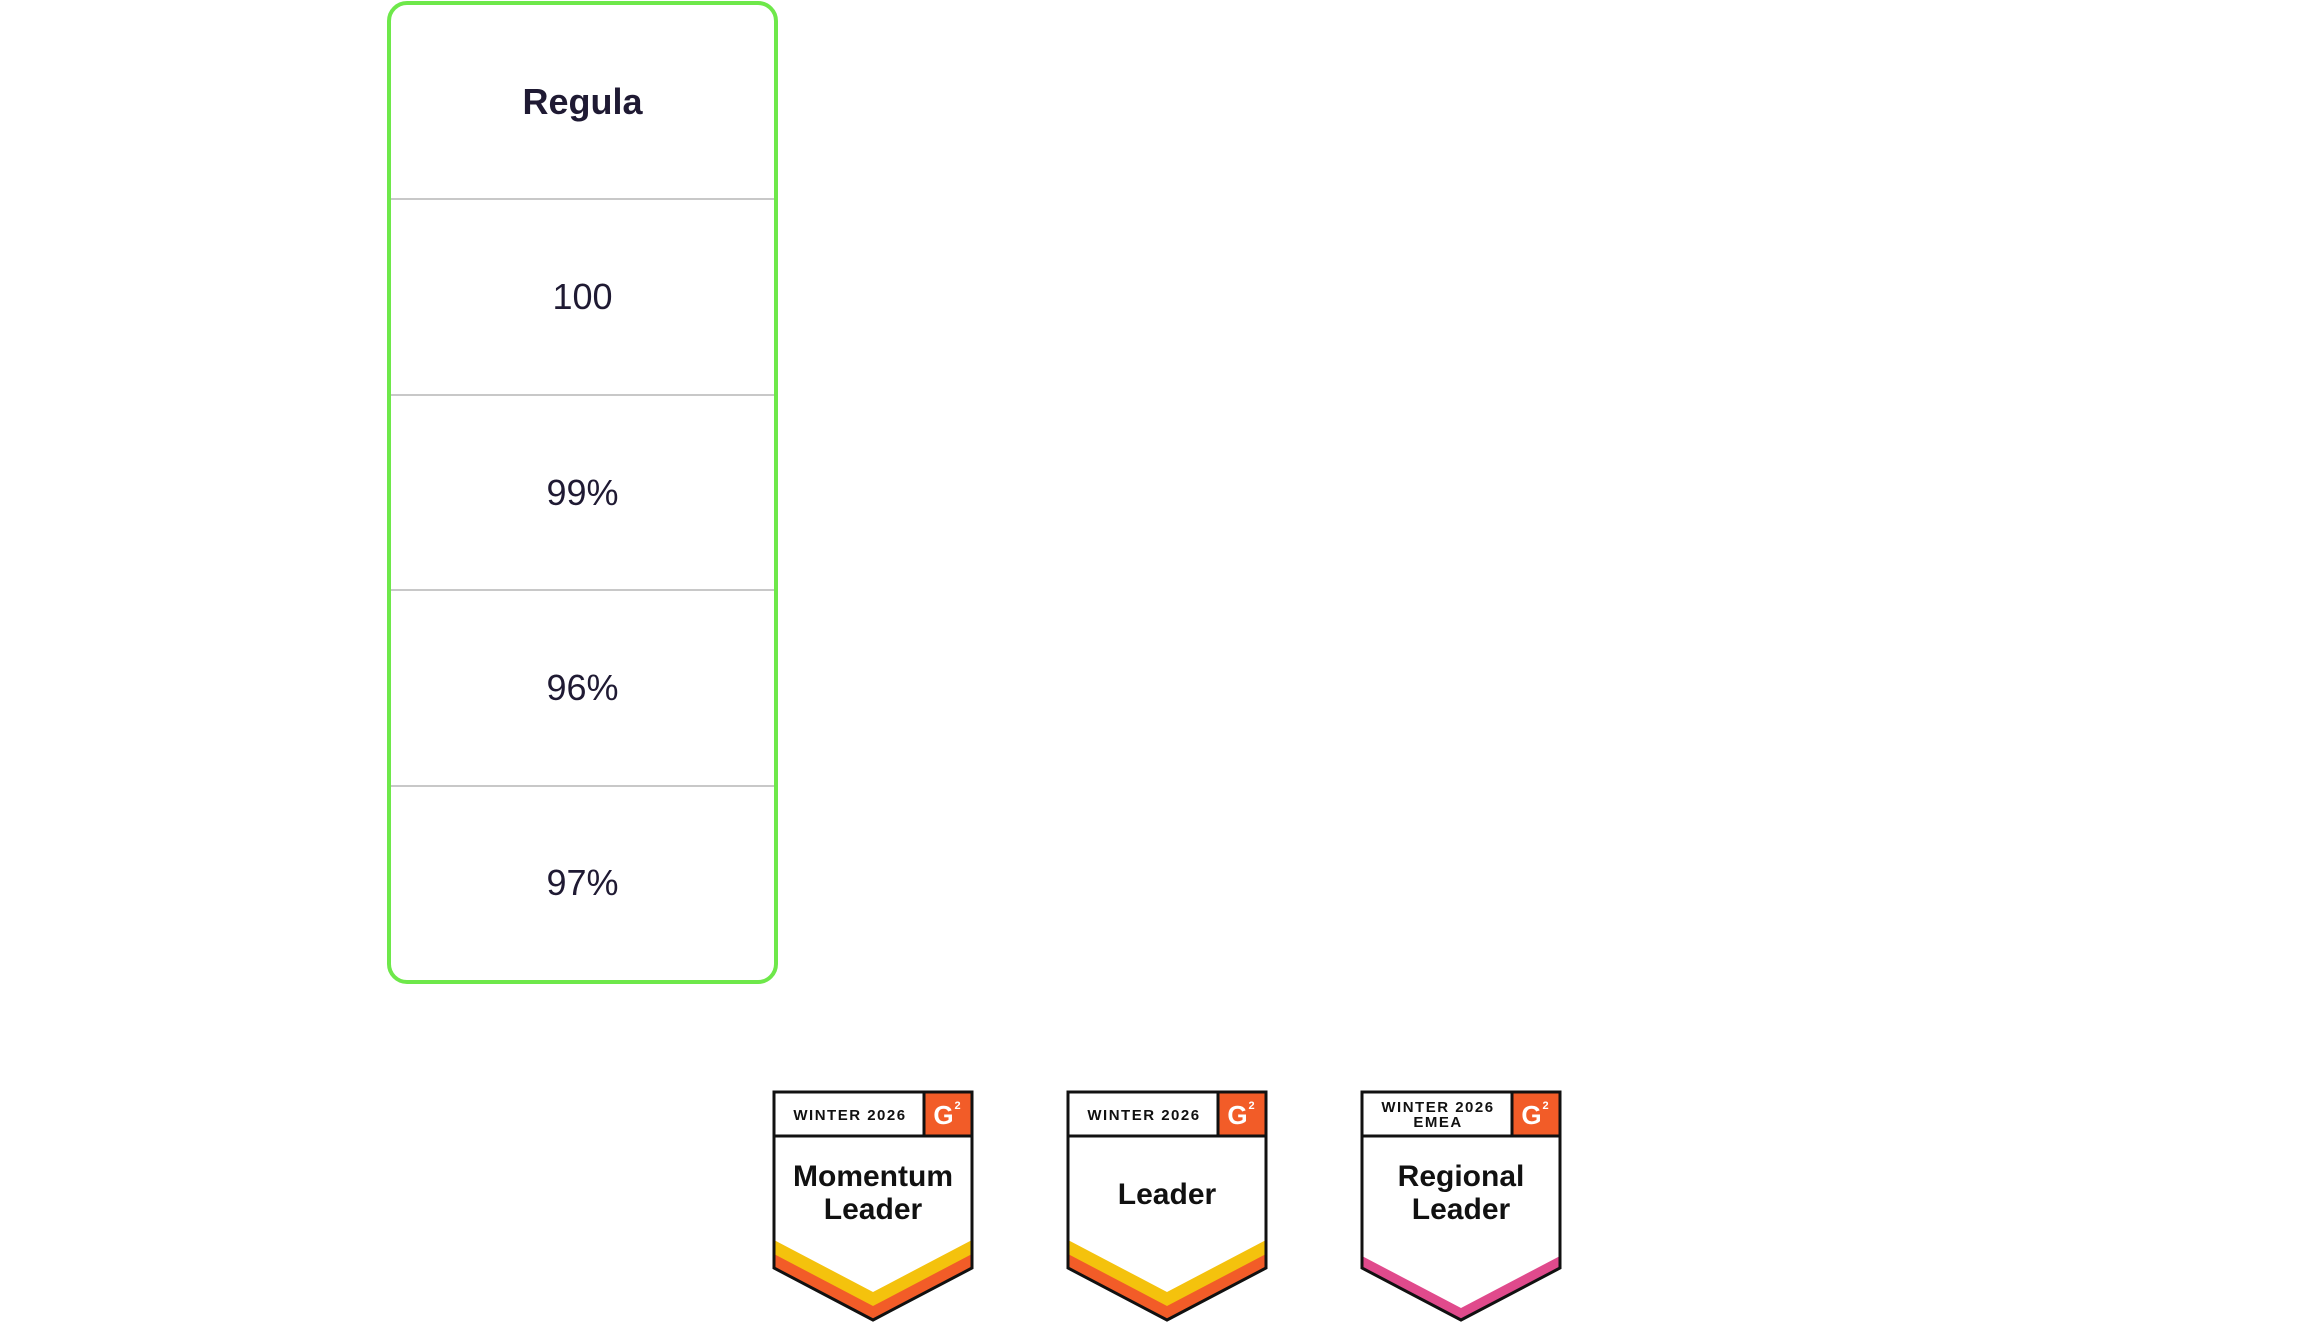 This screenshot has width=2320, height=1322. I want to click on comparison-column-regula: Regula 100 99% 96% 97%, so click(582, 492).